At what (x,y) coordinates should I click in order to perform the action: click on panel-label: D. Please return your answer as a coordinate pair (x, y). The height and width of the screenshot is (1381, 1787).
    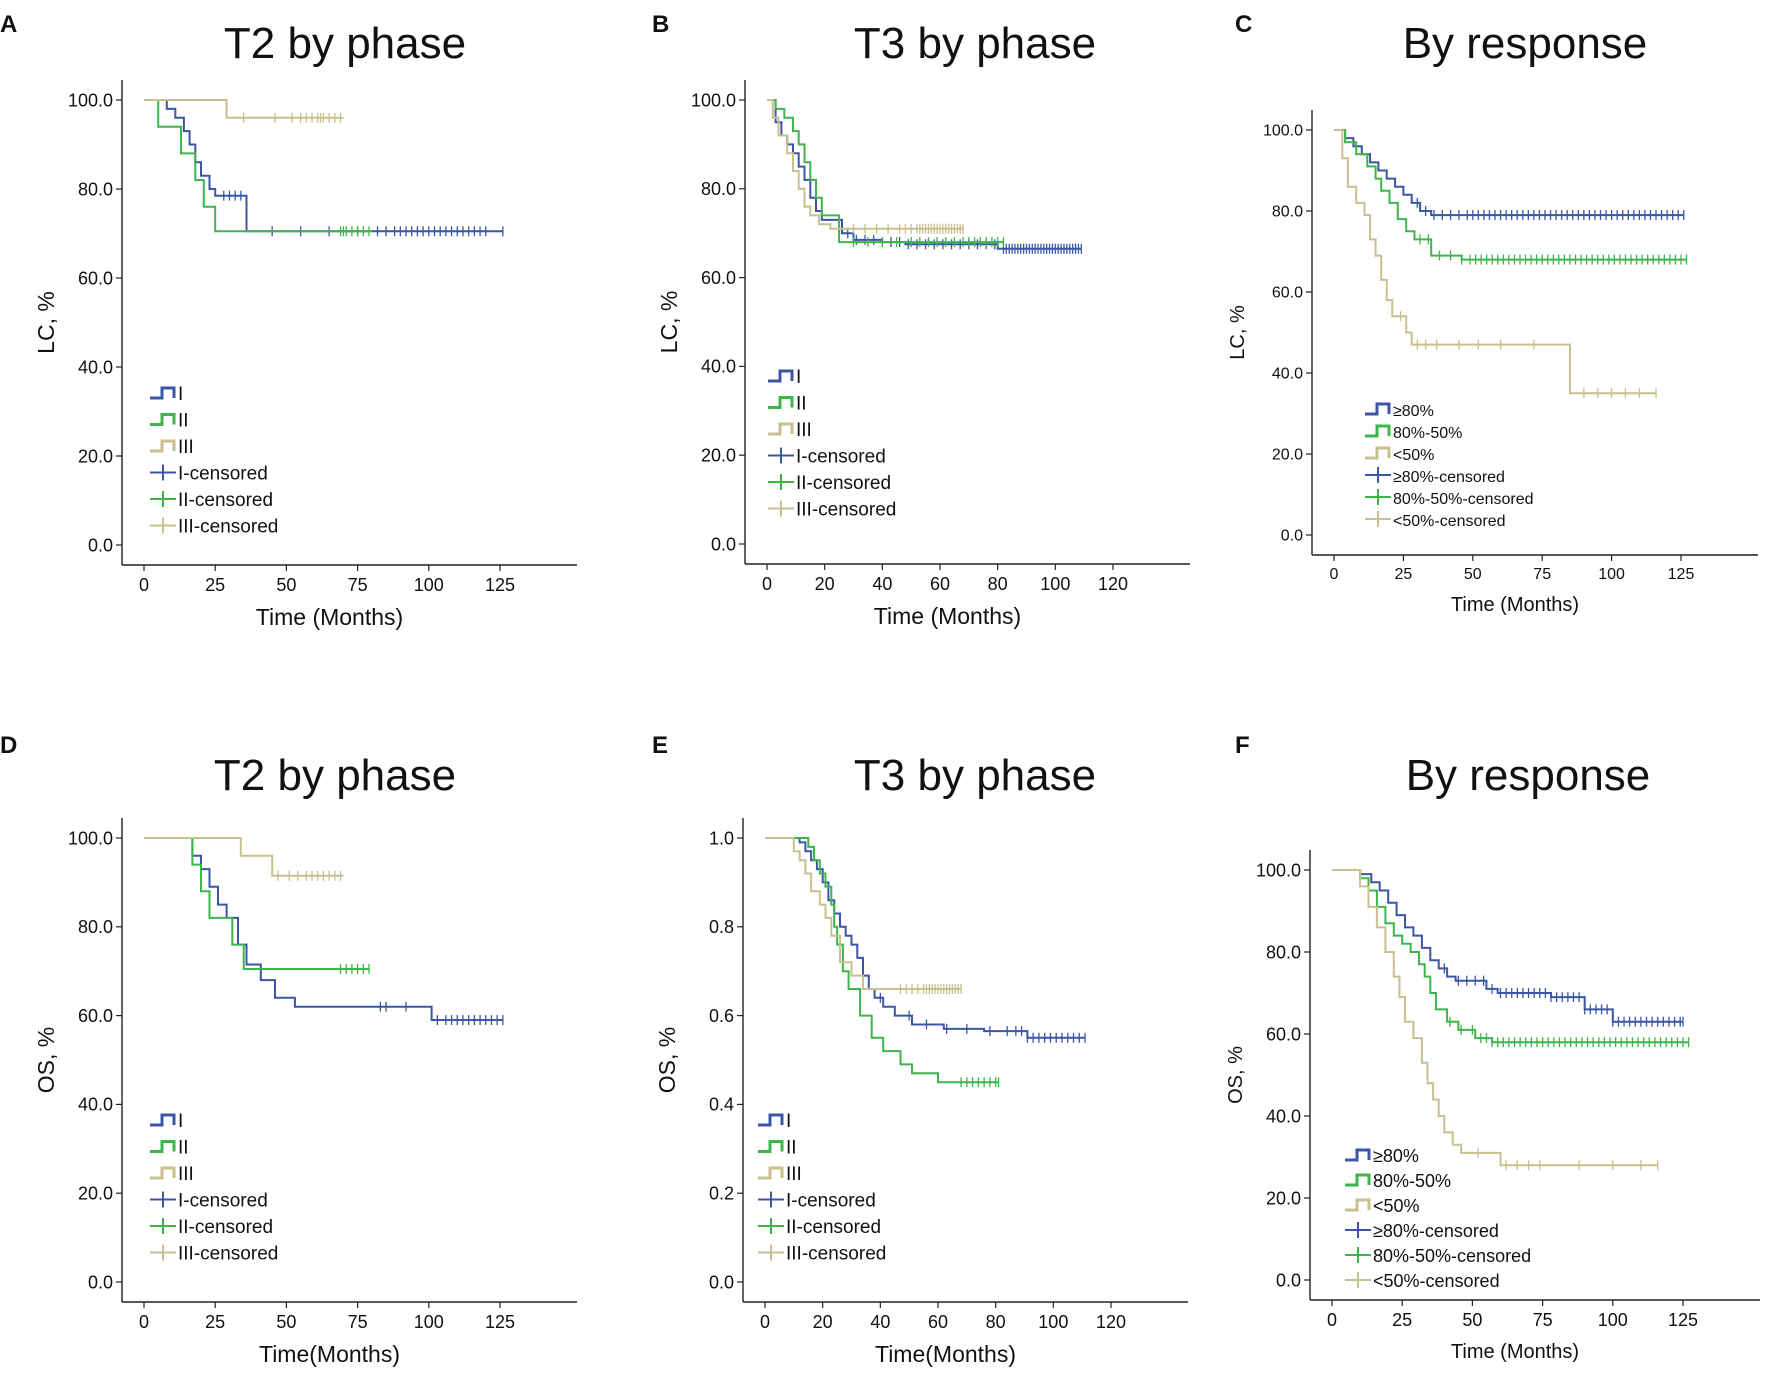
    Looking at the image, I should click on (8, 745).